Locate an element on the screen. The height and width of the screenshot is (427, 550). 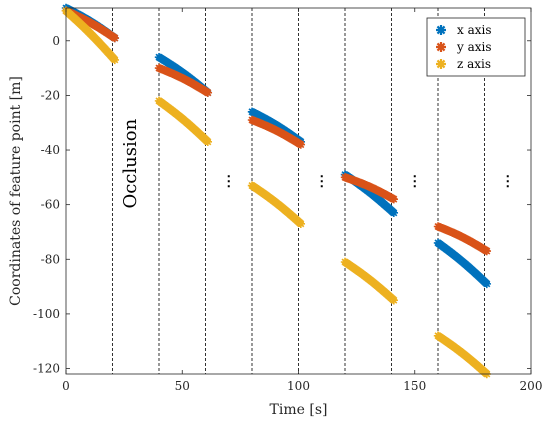
legend-label: x axis is located at coordinates (474, 30).